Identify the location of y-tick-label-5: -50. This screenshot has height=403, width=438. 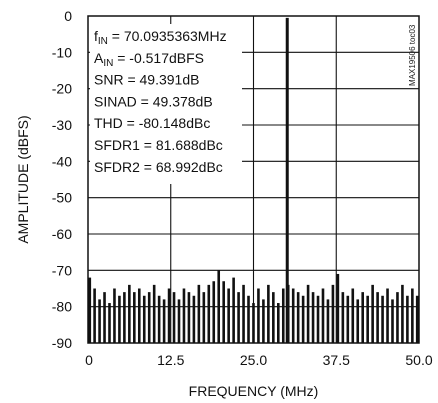
(62, 198).